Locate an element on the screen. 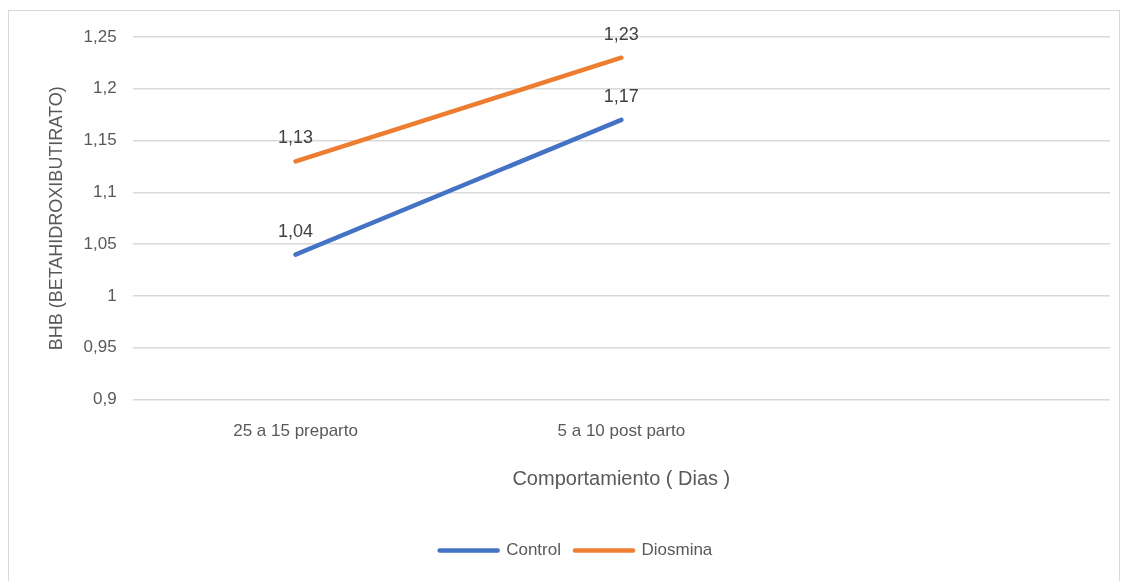 Image resolution: width=1132 pixels, height=581 pixels. y-tick-label: 1,25 is located at coordinates (100, 36).